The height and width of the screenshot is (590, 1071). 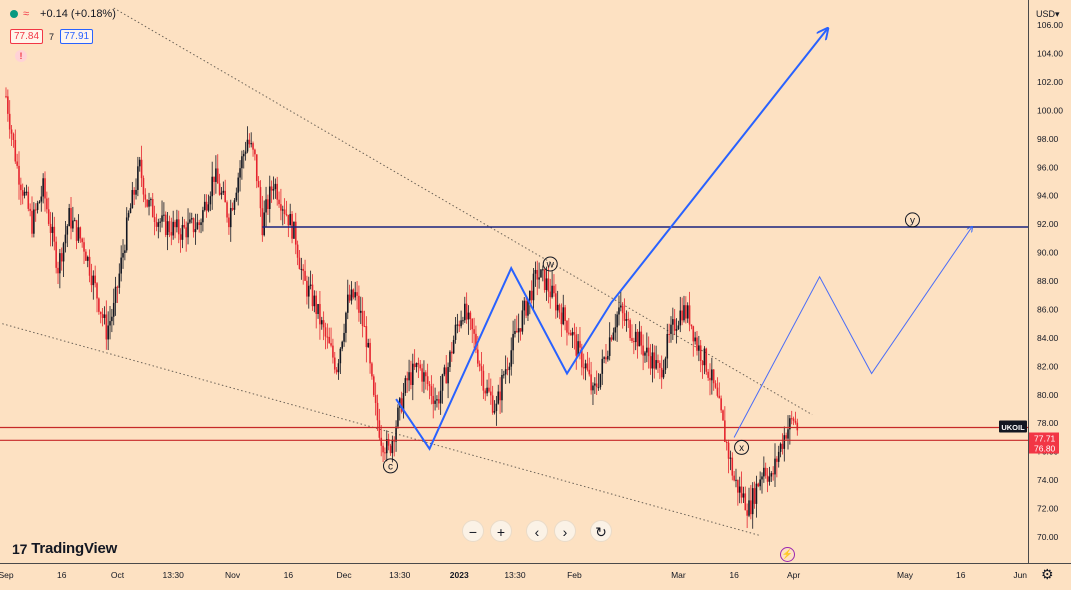 I want to click on lightning-event-icon: ⚡, so click(x=787, y=554).